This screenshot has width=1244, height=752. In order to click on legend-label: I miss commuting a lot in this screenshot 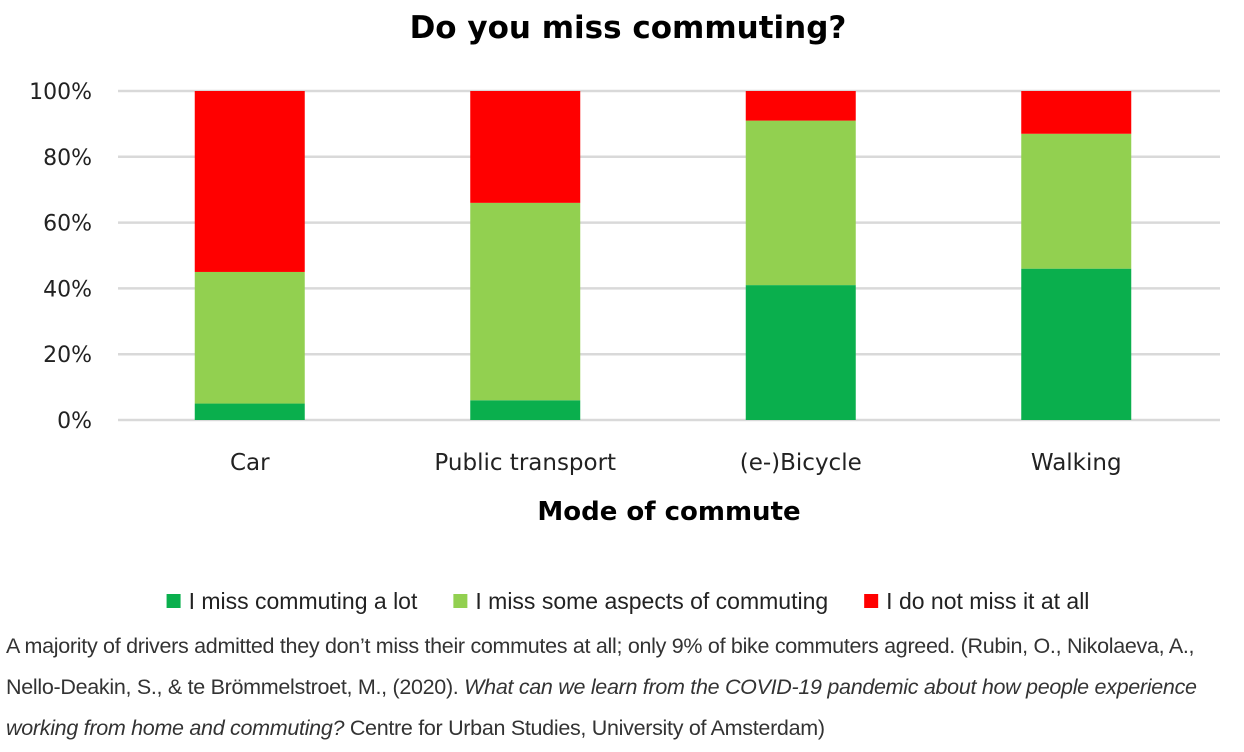, I will do `click(303, 601)`.